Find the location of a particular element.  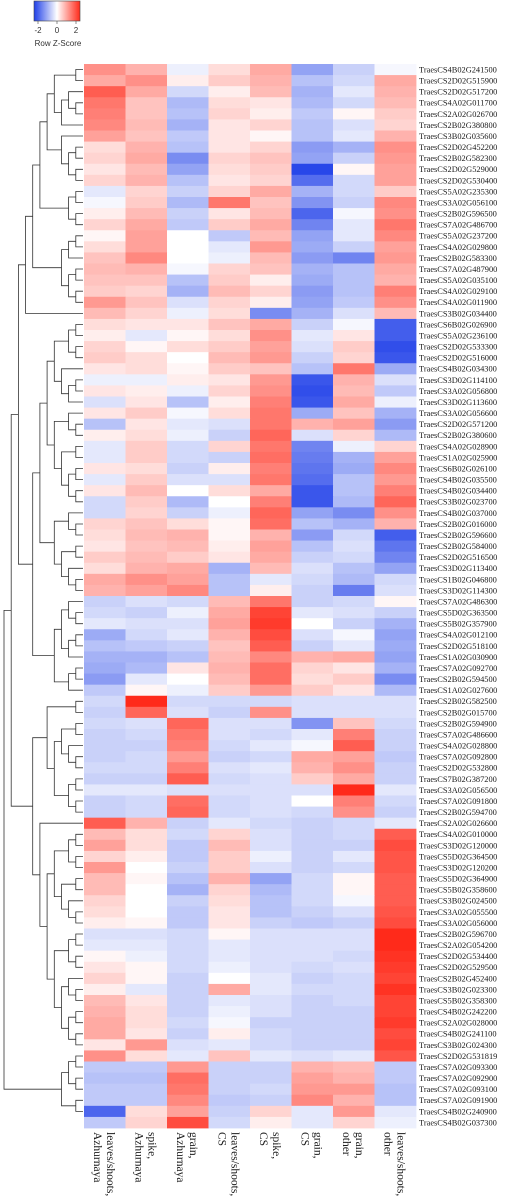

gene-label: TraesCS2D02G534400 is located at coordinates (458, 956).